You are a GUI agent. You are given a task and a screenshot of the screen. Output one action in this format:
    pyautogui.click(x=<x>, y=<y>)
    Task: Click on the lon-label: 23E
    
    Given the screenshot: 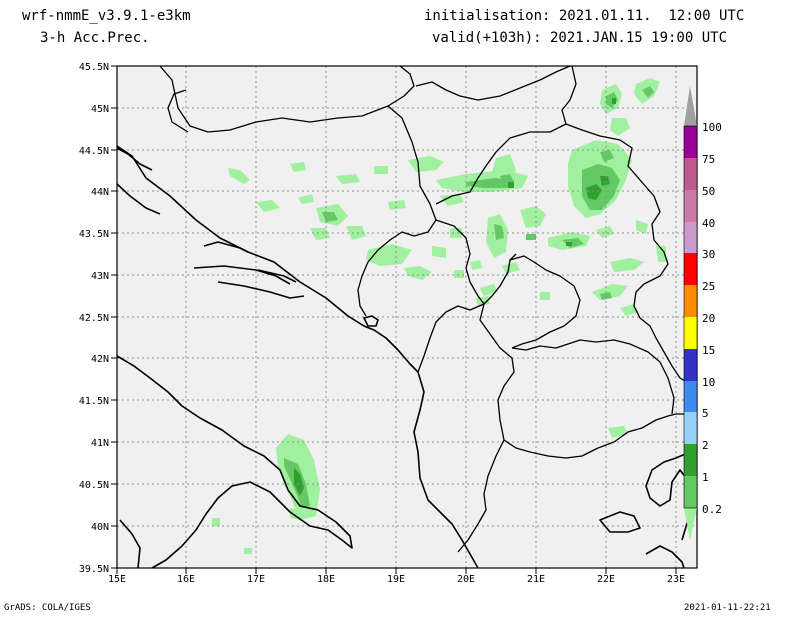 What is the action you would take?
    pyautogui.click(x=676, y=579)
    